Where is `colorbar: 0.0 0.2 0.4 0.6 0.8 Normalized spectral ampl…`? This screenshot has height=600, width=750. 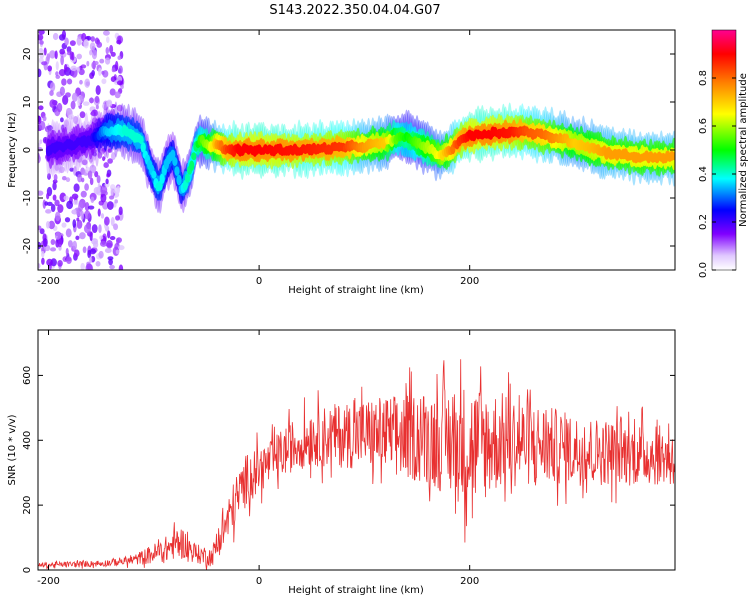 colorbar: 0.0 0.2 0.4 0.6 0.8 Normalized spectral ampl… is located at coordinates (723, 153).